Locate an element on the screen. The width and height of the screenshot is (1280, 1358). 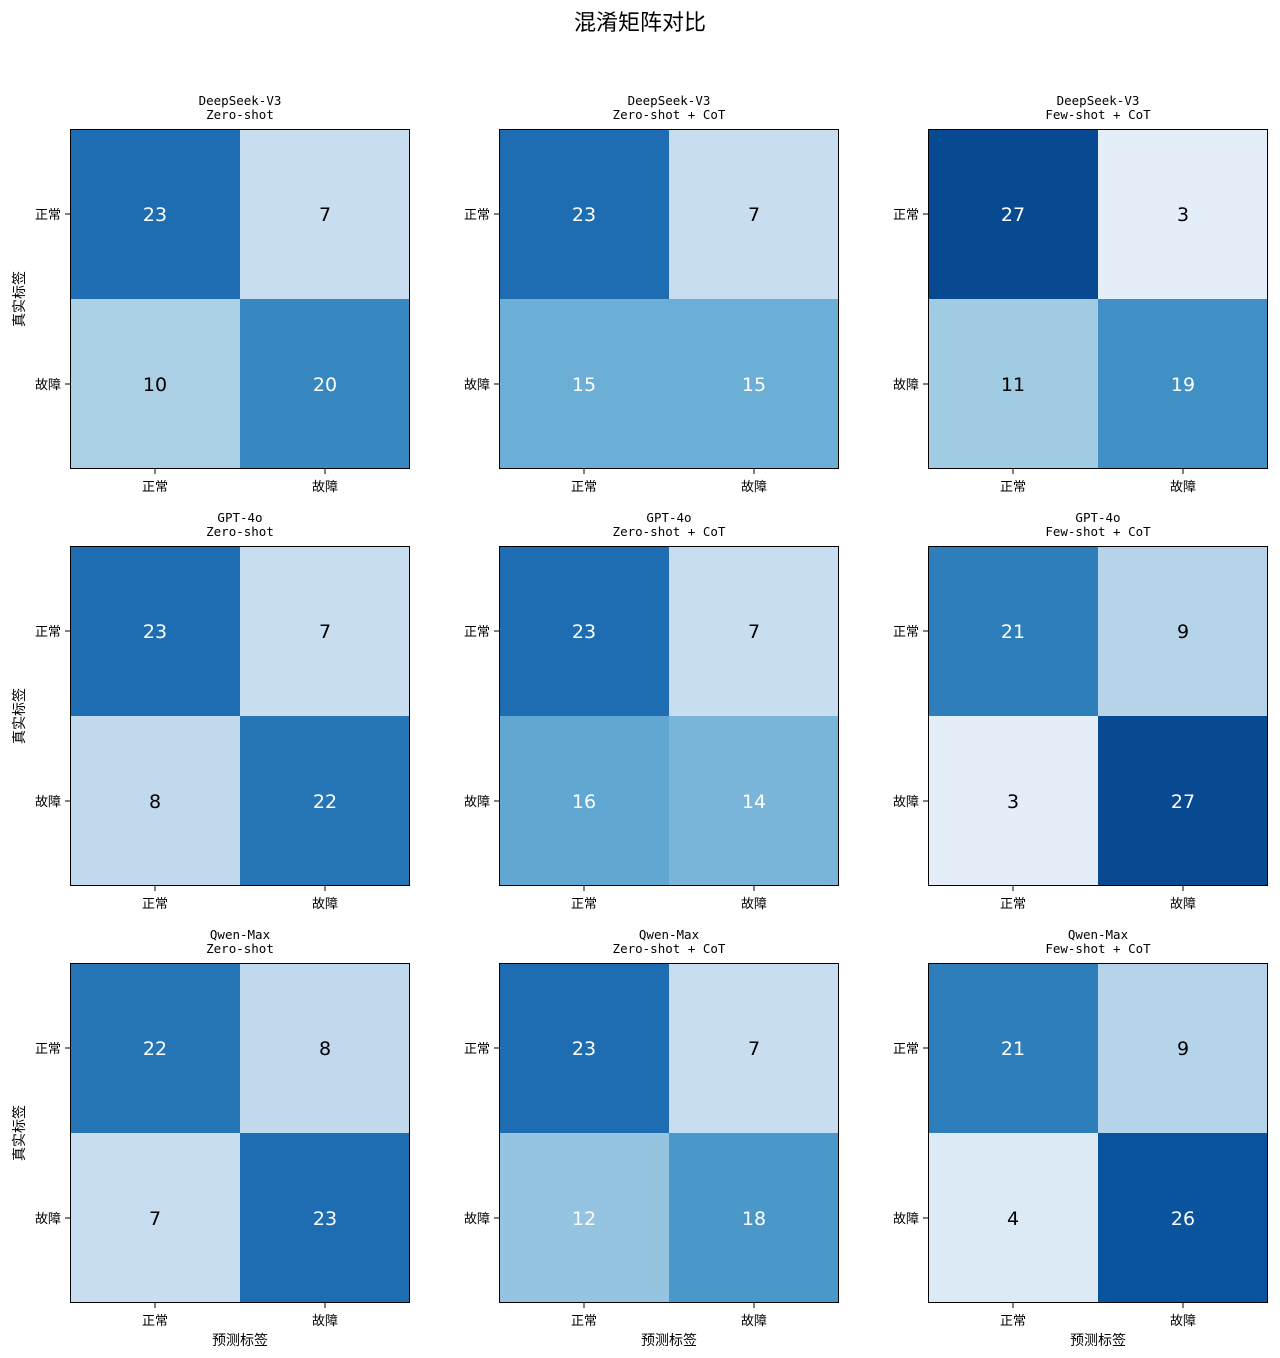
panel-title-setting: Few-shot + CoT is located at coordinates (1098, 948).